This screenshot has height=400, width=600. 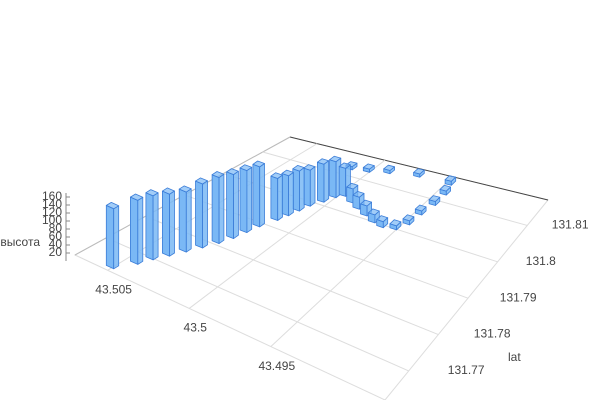 What do you see at coordinates (56, 244) in the screenshot?
I see `z-tick-label: 40` at bounding box center [56, 244].